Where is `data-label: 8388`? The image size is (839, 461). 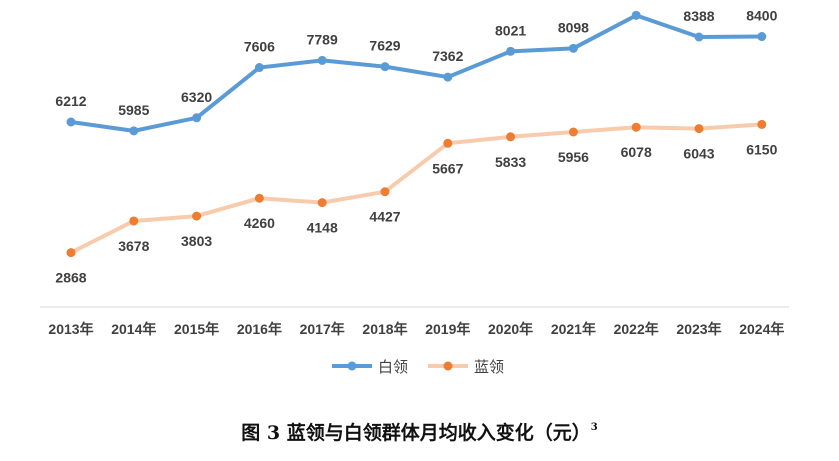 data-label: 8388 is located at coordinates (698, 16).